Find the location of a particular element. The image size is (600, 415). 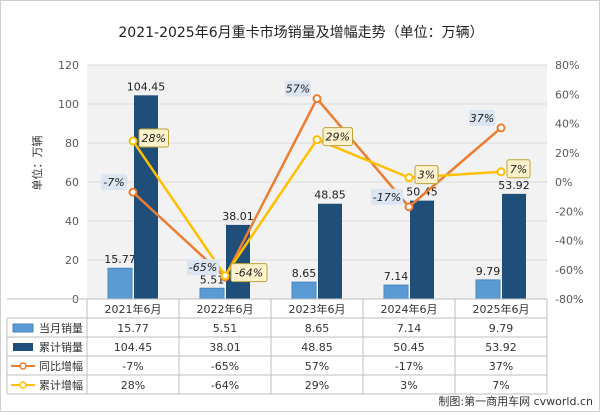

cumulative-data-label: 7% is located at coordinates (518, 169).